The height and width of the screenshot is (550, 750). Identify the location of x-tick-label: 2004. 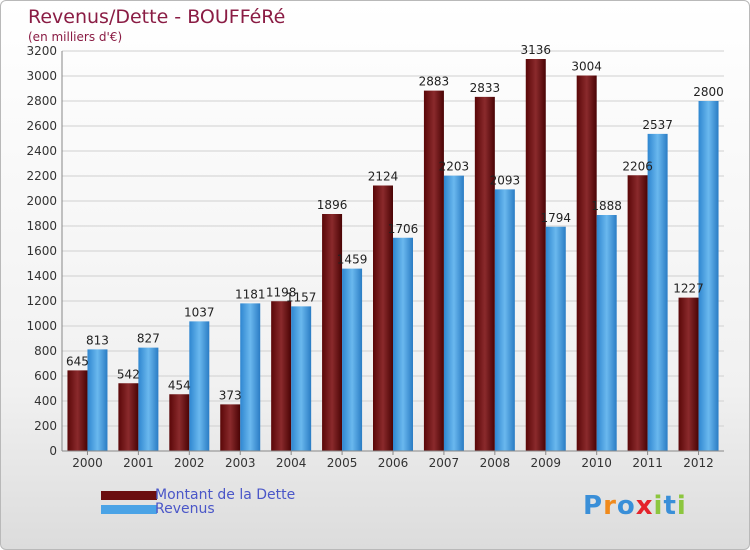
(291, 463).